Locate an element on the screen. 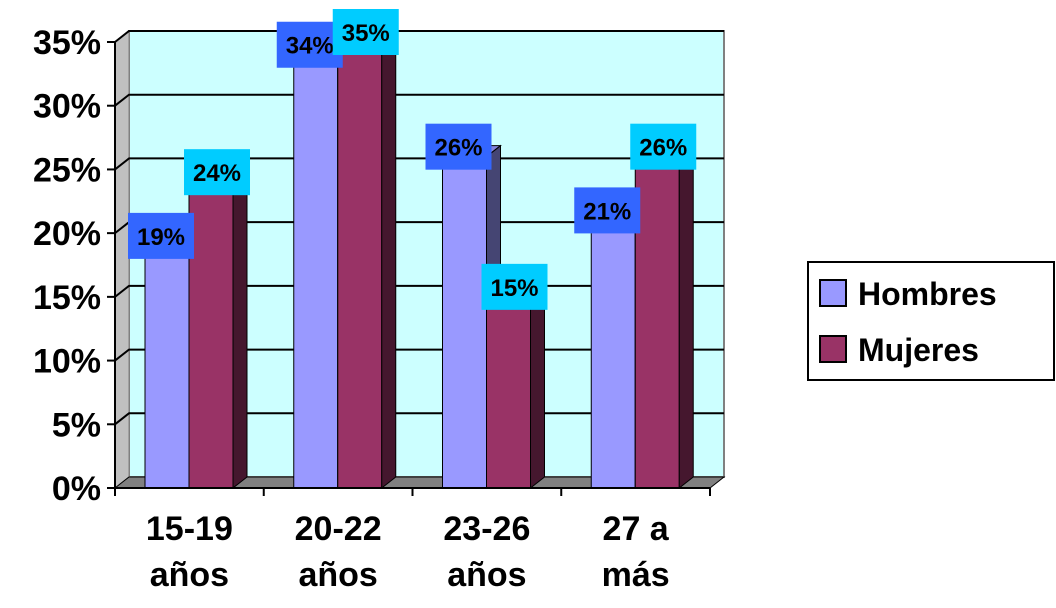  data-label-mujeres-3: 26% is located at coordinates (663, 146).